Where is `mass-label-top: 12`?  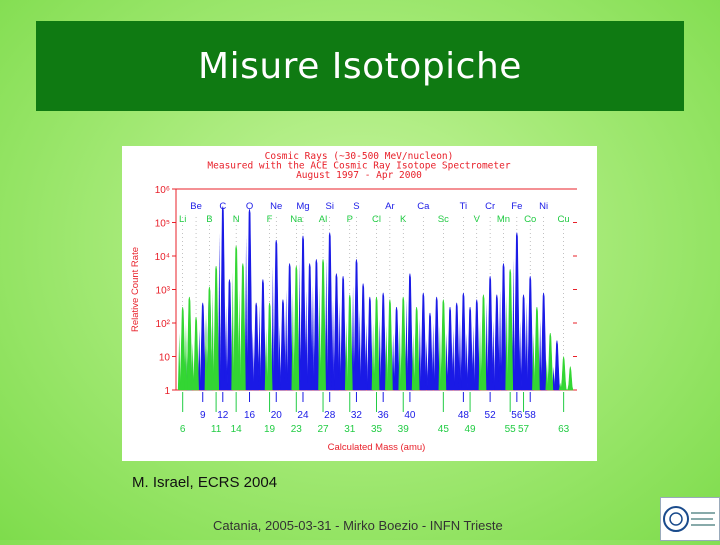
mass-label-top: 12 is located at coordinates (223, 415).